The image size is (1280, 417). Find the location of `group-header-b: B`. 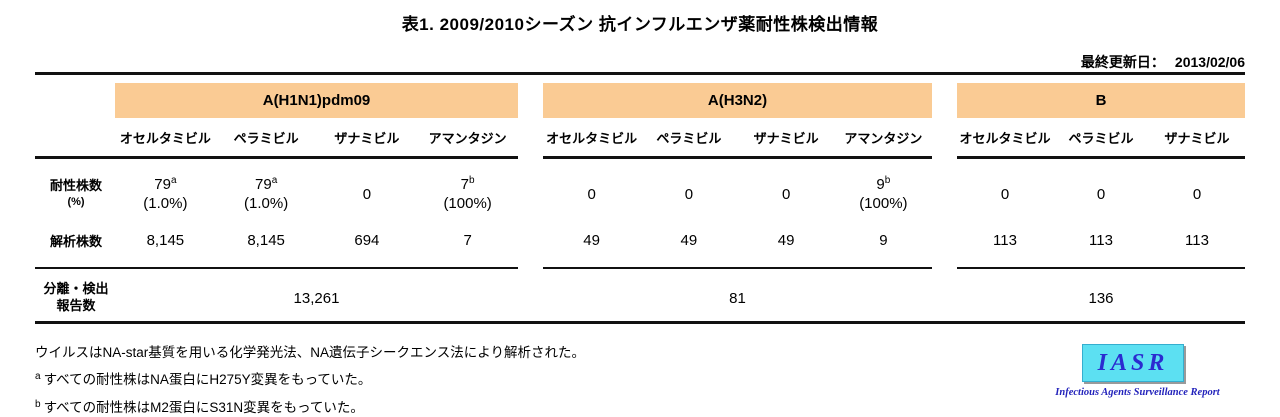

group-header-b: B is located at coordinates (1101, 100).